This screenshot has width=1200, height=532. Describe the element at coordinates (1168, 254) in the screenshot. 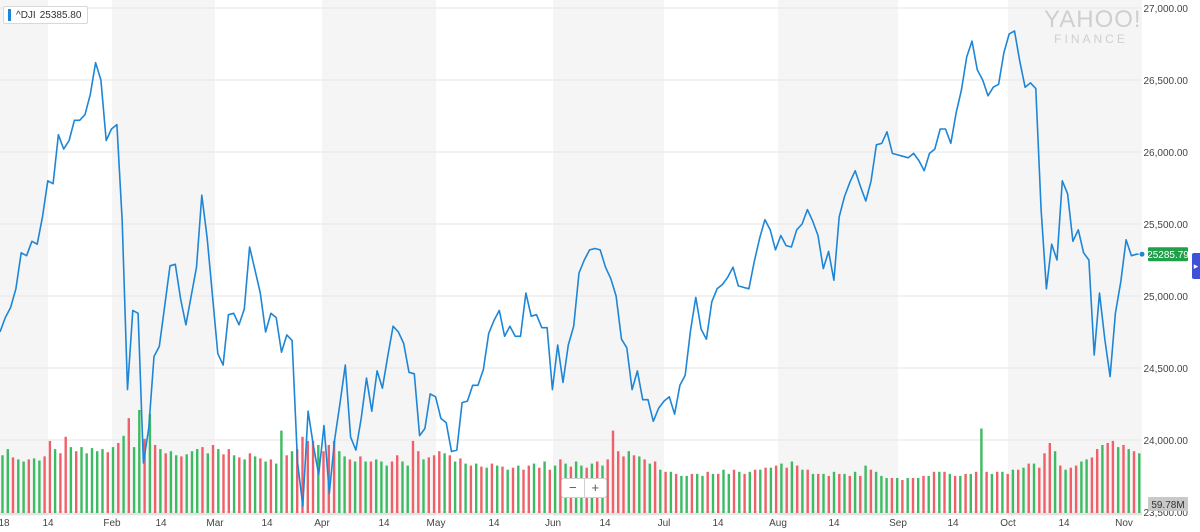

I see `last-price-label-bg` at that location.